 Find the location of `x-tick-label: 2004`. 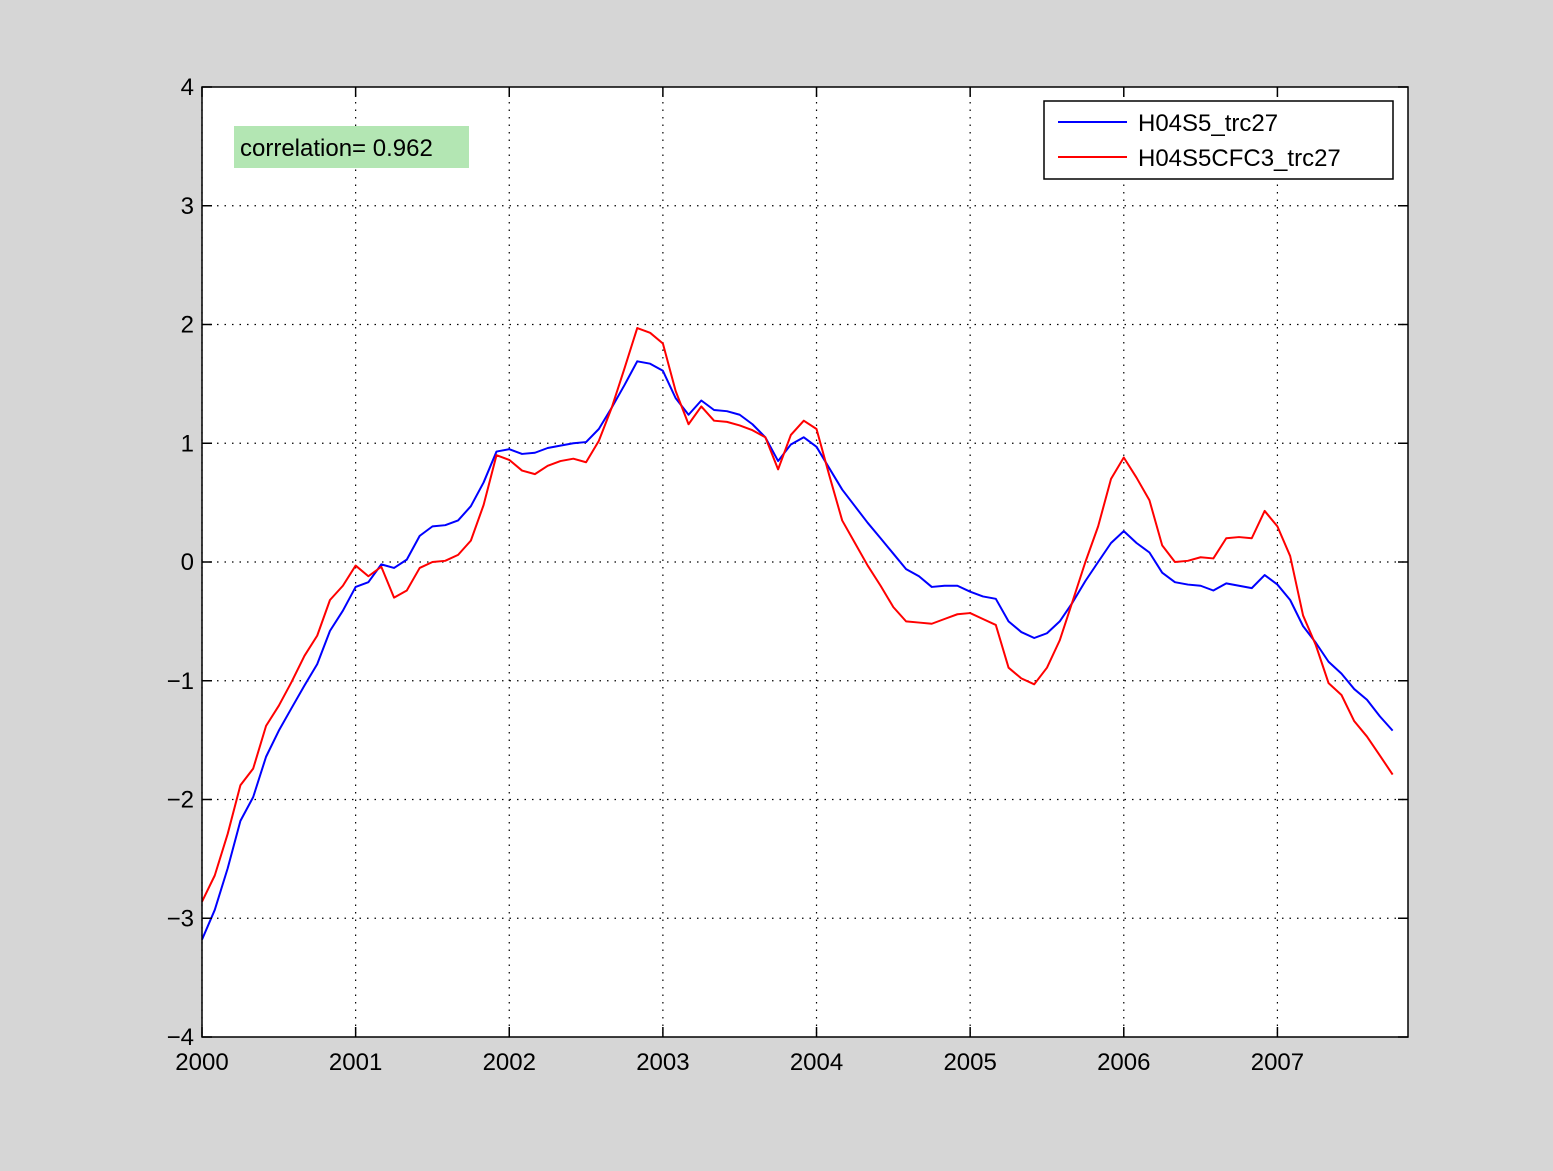

x-tick-label: 2004 is located at coordinates (816, 1062).